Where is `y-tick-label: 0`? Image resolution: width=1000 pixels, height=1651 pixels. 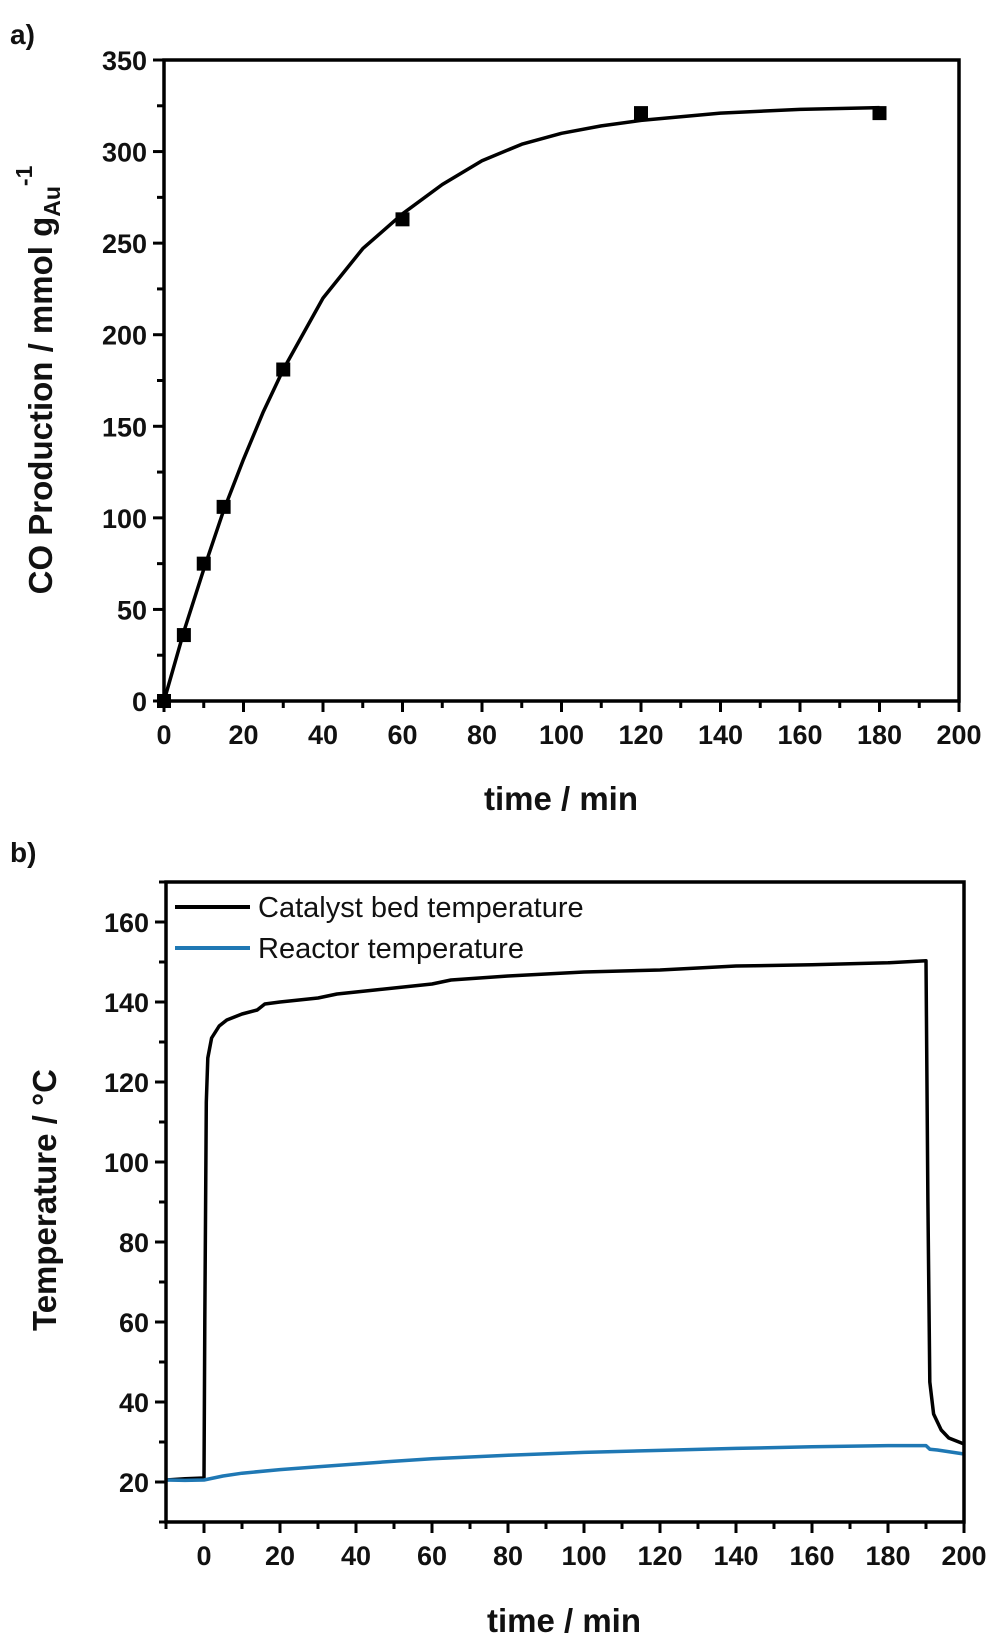
y-tick-label: 0 is located at coordinates (139, 702).